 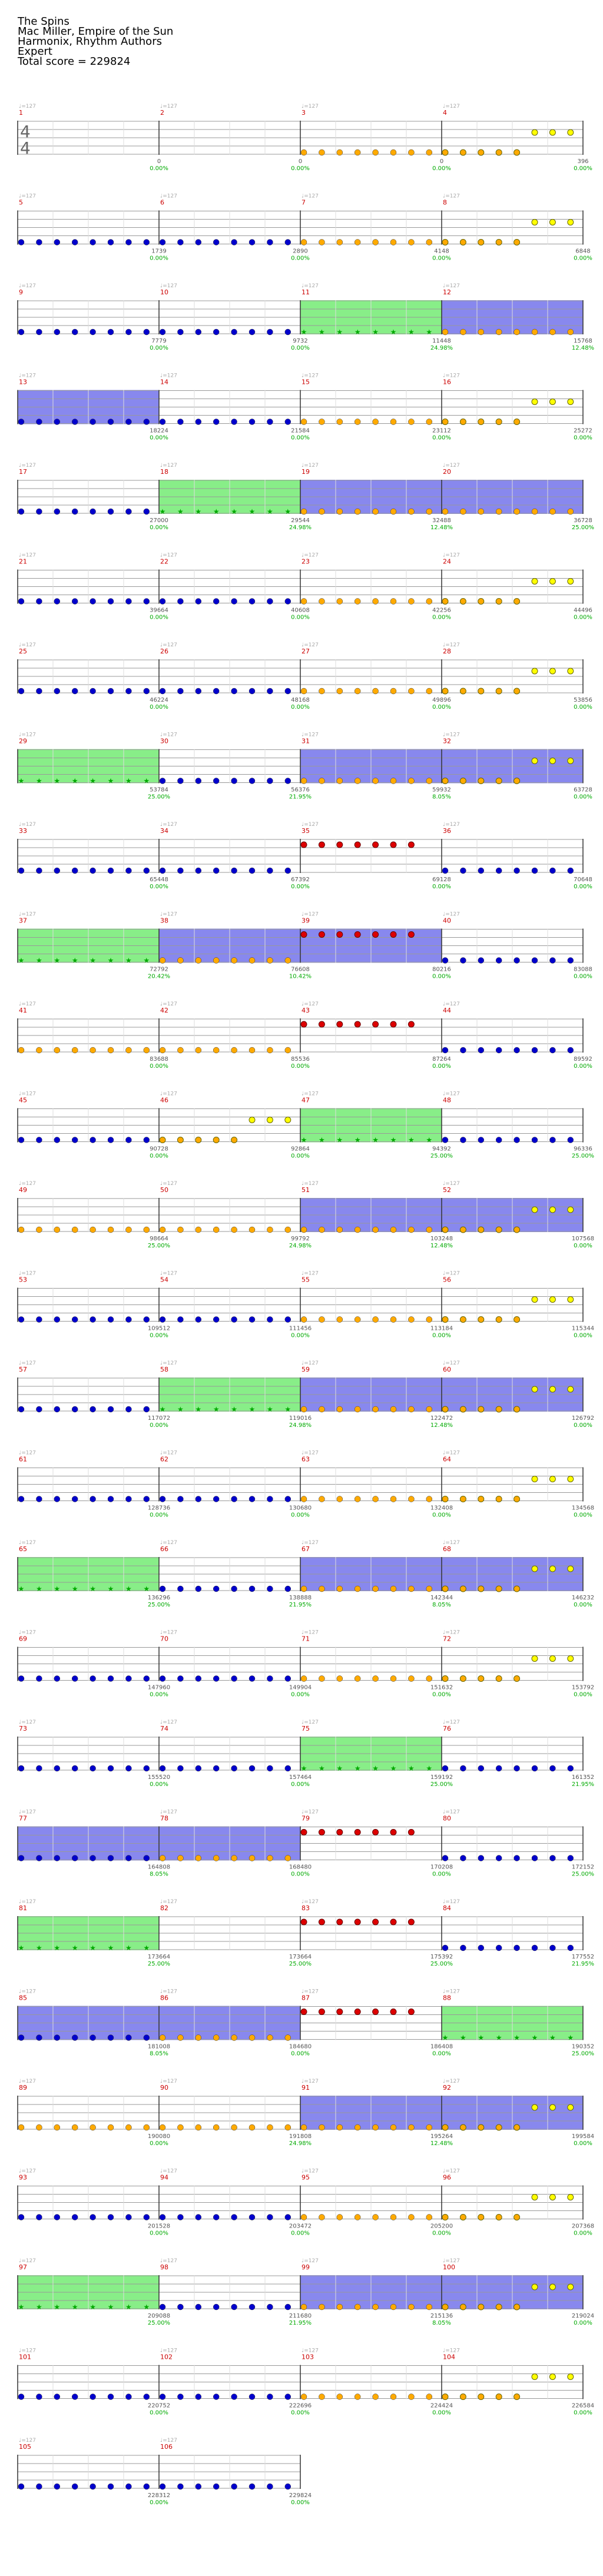 What do you see at coordinates (159, 1874) in the screenshot?
I see `measure-percent: 8.05%` at bounding box center [159, 1874].